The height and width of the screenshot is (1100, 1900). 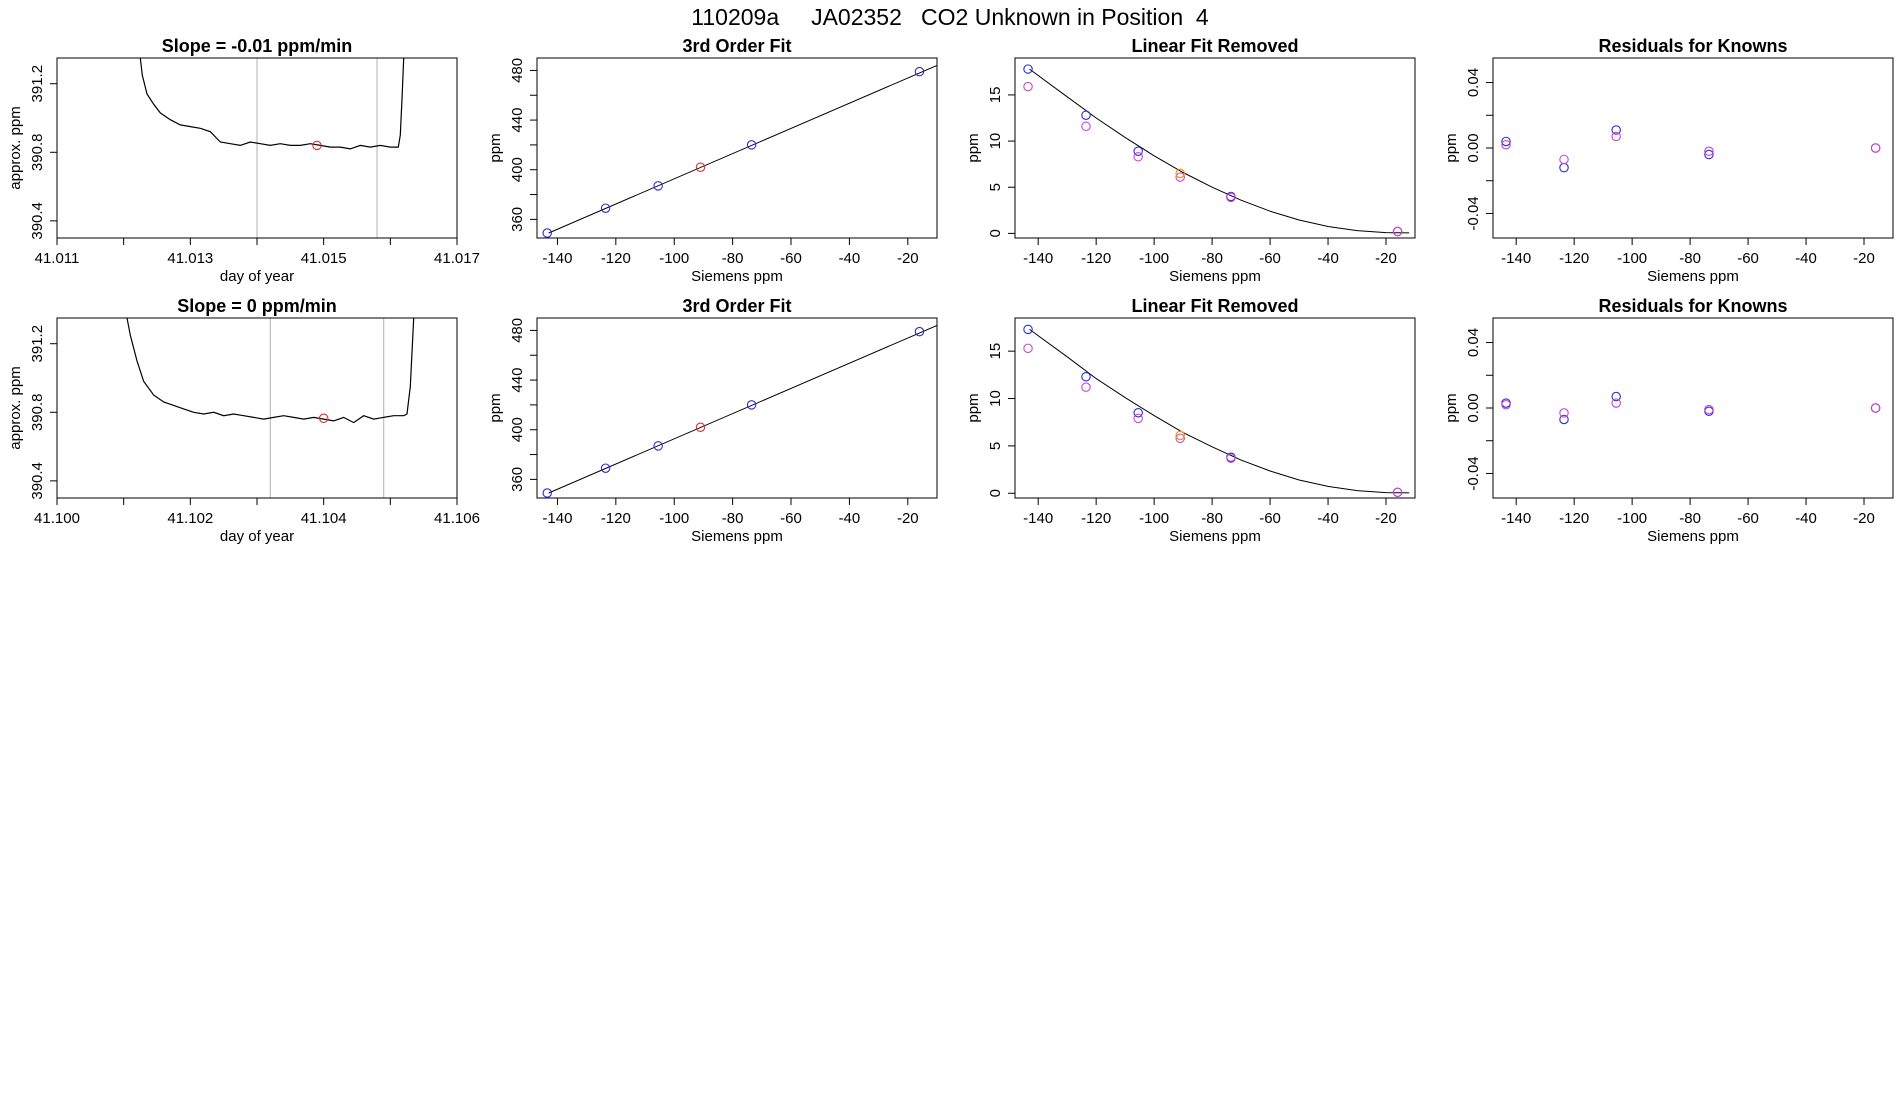 What do you see at coordinates (517, 380) in the screenshot?
I see `y-tick-label: 440` at bounding box center [517, 380].